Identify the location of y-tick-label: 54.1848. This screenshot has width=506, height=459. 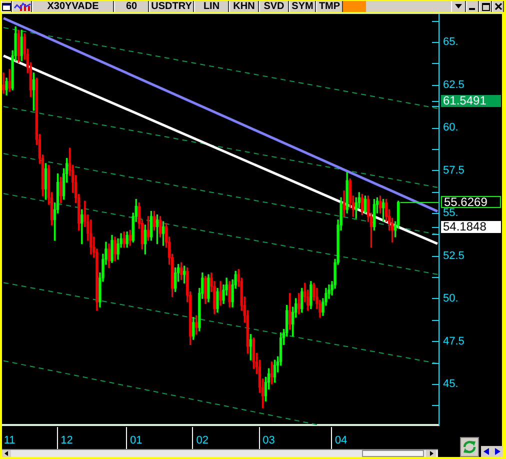
(465, 226).